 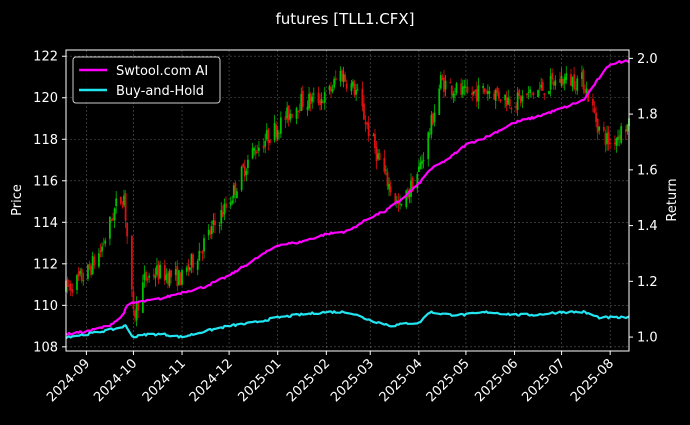 What do you see at coordinates (672, 199) in the screenshot?
I see `right-axis-label: Return` at bounding box center [672, 199].